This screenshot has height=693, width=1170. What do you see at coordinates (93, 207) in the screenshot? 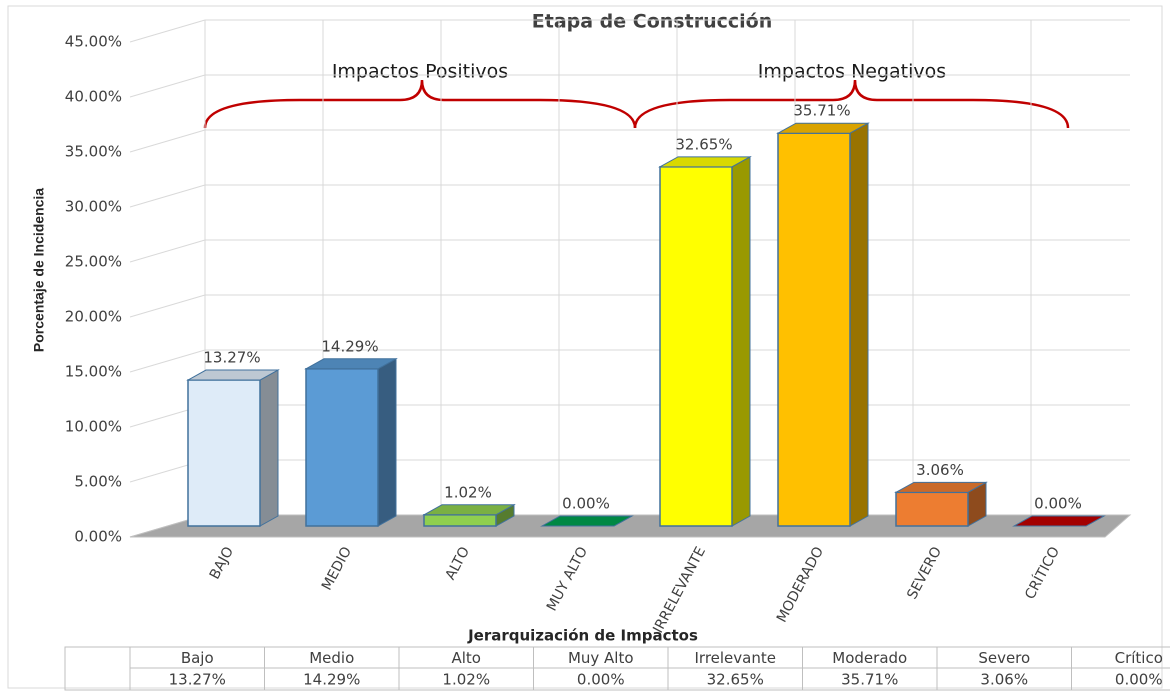
I see `y-tick-label: 30.00%` at bounding box center [93, 207].